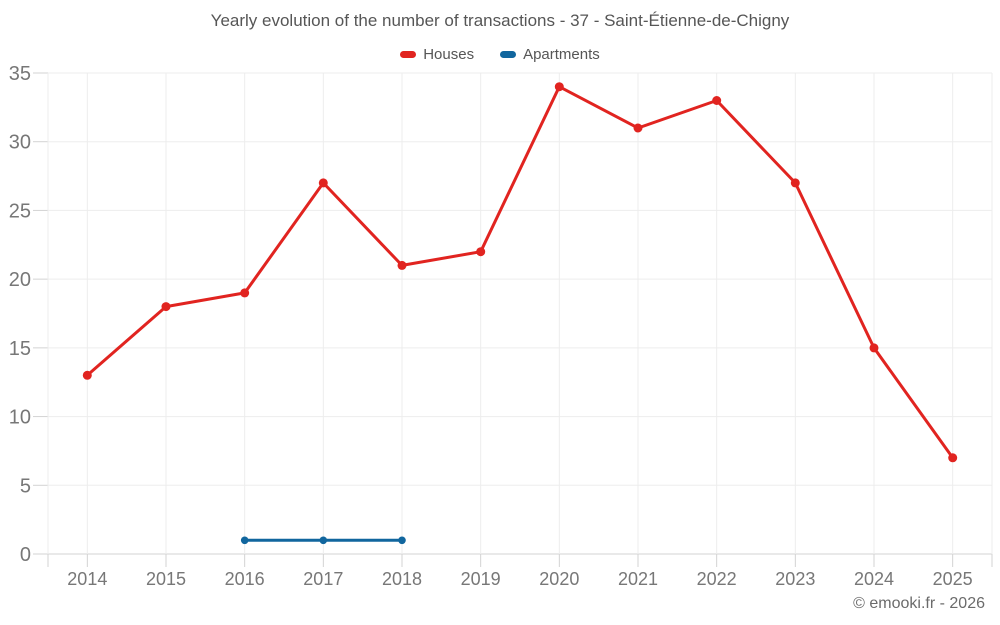 This screenshot has width=1000, height=625. Describe the element at coordinates (481, 579) in the screenshot. I see `x-axis-label: 2019` at that location.